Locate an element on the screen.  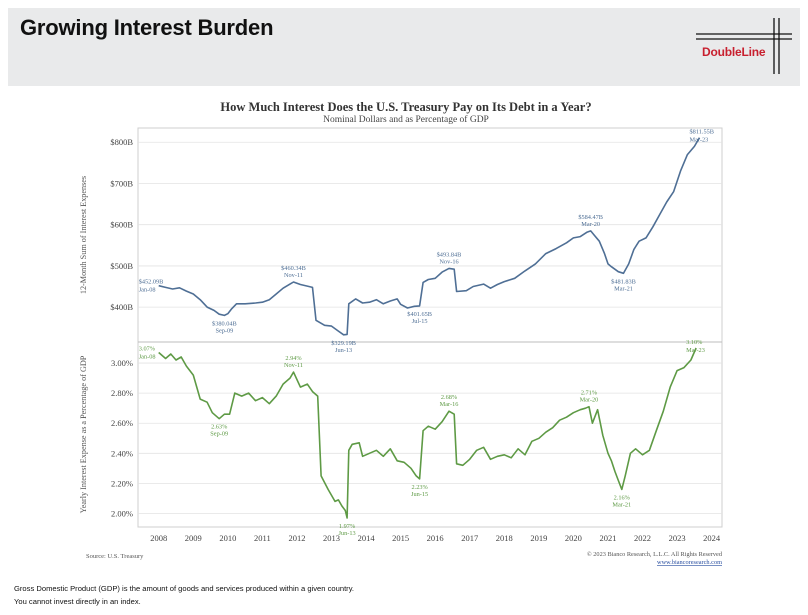
dollars-y-axis-label: 12-Month Sum of Interest Expenses is located at coordinates (83, 235).